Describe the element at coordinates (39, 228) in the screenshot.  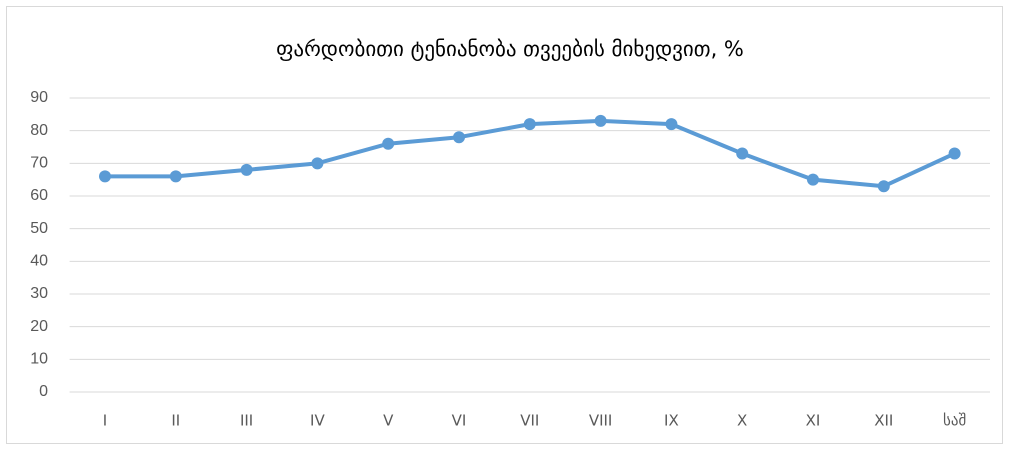
I see `y-tick-label: 50` at that location.